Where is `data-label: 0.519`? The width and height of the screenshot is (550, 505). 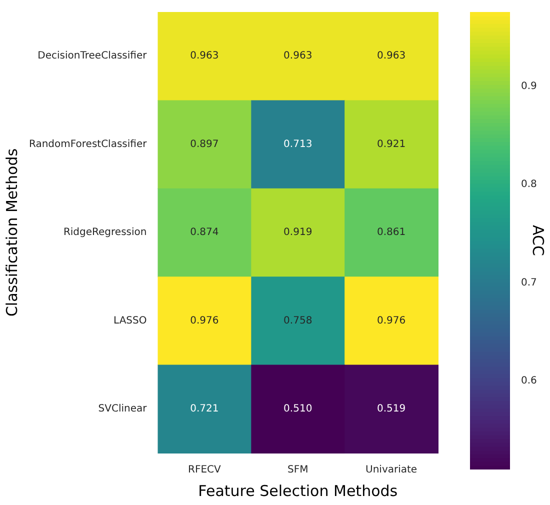
data-label: 0.519 is located at coordinates (391, 408).